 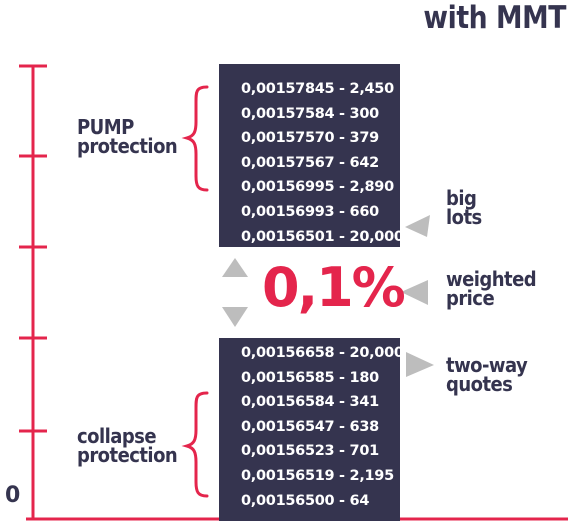 What do you see at coordinates (317, 475) in the screenshot?
I see `bid-row: 0,00156519 - 2,195` at bounding box center [317, 475].